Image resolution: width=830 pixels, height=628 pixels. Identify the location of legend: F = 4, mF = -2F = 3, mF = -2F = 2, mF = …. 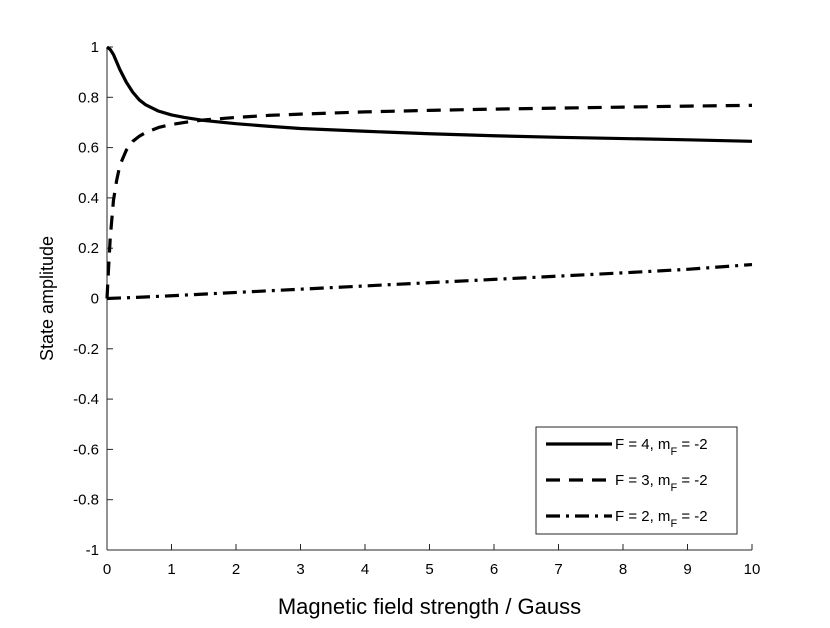
(636, 480).